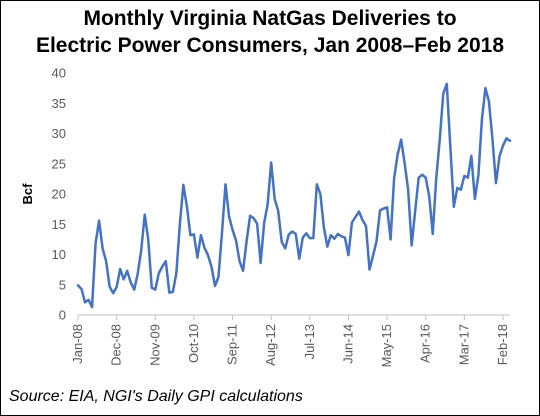 This screenshot has height=416, width=540. Describe the element at coordinates (270, 18) in the screenshot. I see `chart-title-line-1: Monthly Virginia NatGas Deliveries to` at that location.